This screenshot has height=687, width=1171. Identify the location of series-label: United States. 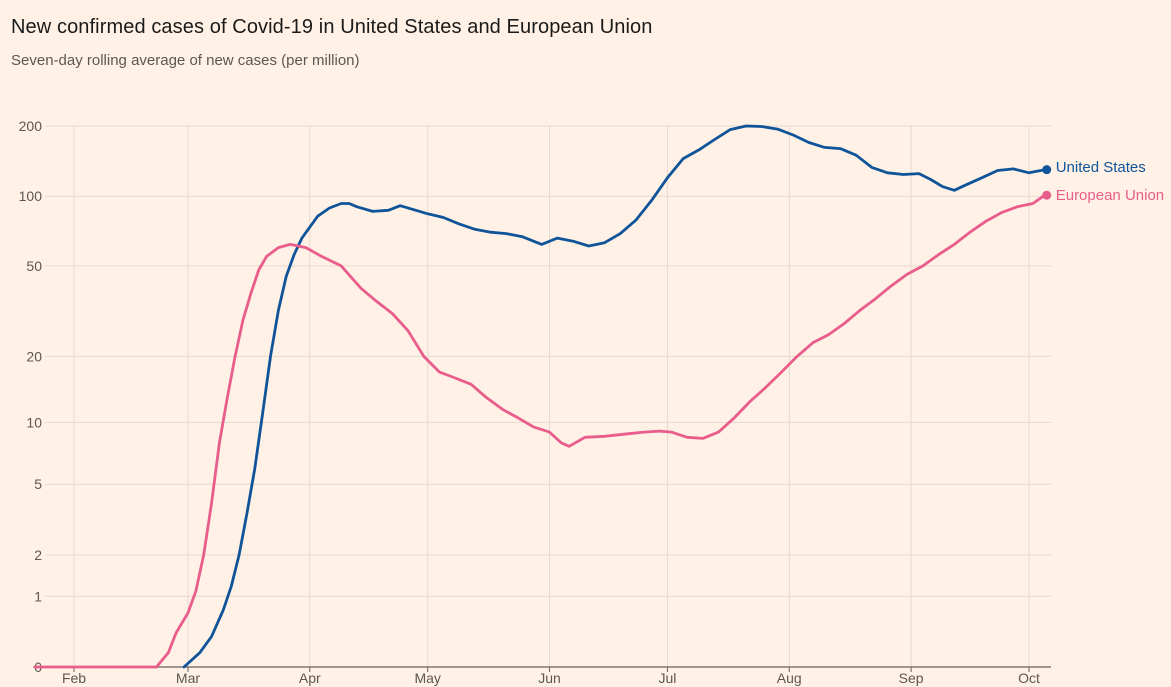
(1101, 167).